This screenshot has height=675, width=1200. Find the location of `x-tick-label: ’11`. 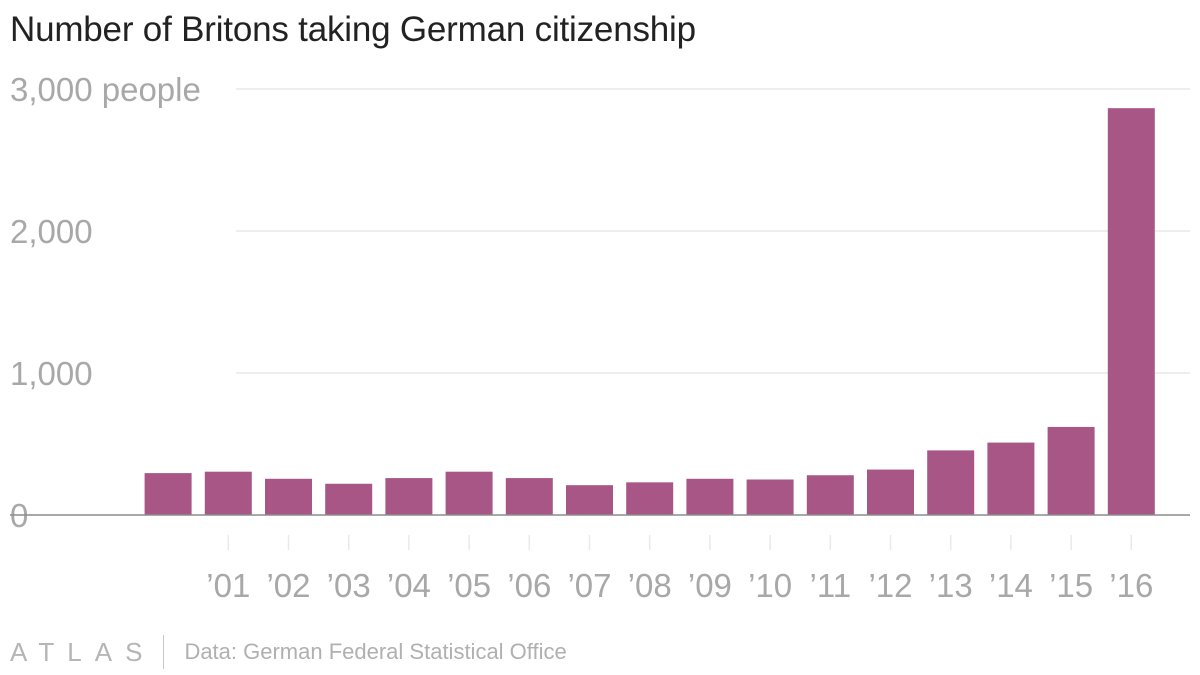

x-tick-label: ’11 is located at coordinates (831, 585).